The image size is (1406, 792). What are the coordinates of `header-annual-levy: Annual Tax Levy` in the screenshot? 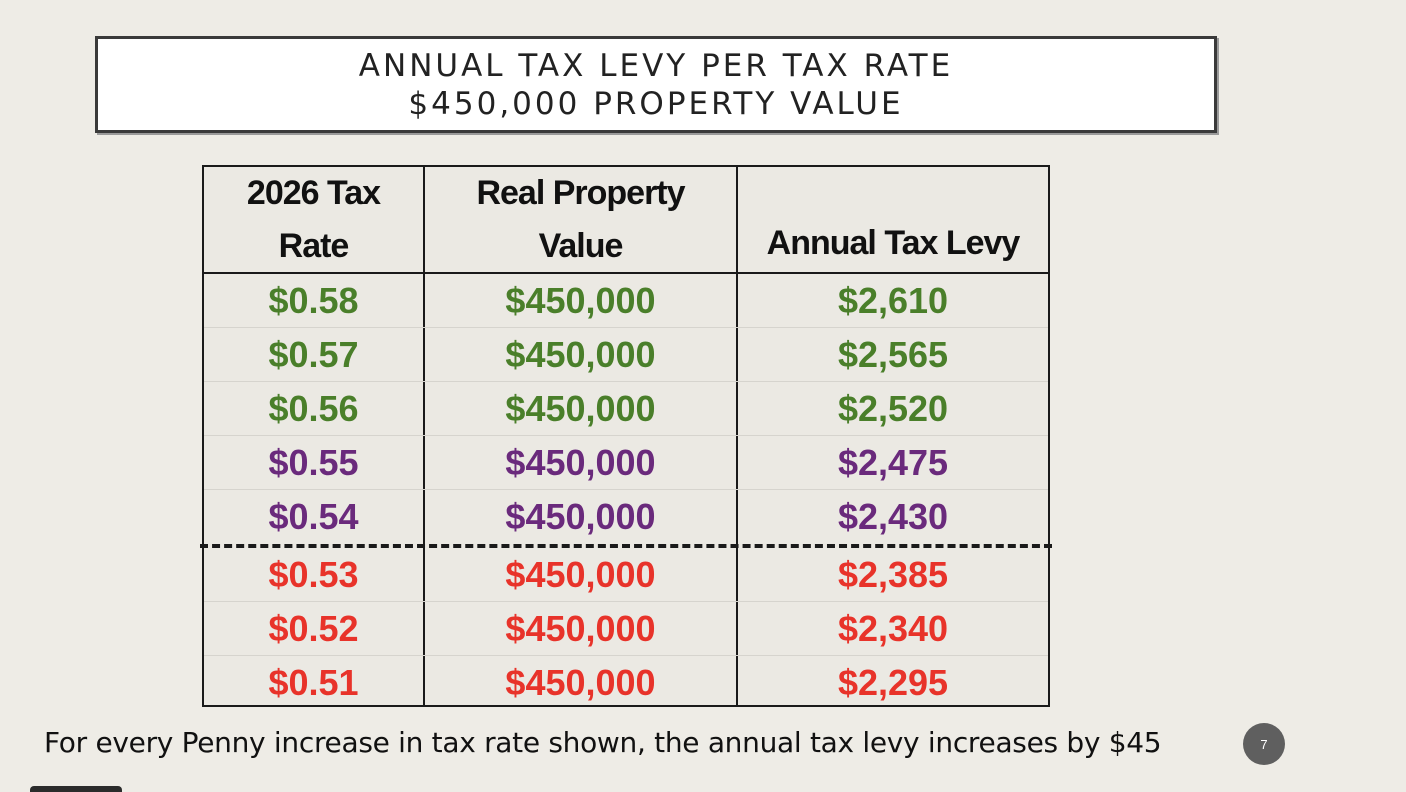 It's located at (893, 219).